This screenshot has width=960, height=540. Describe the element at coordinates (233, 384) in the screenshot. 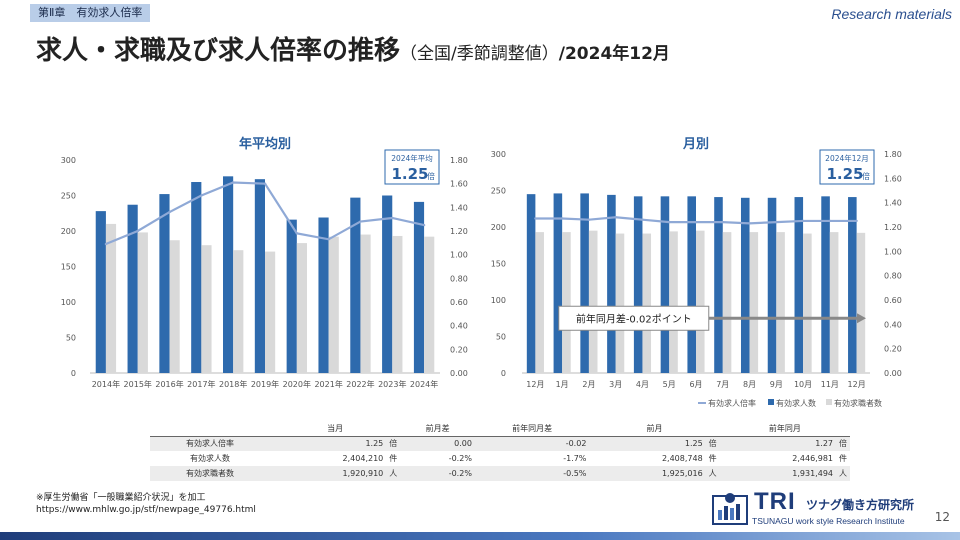

I see `x-tick-label: 2018年` at that location.